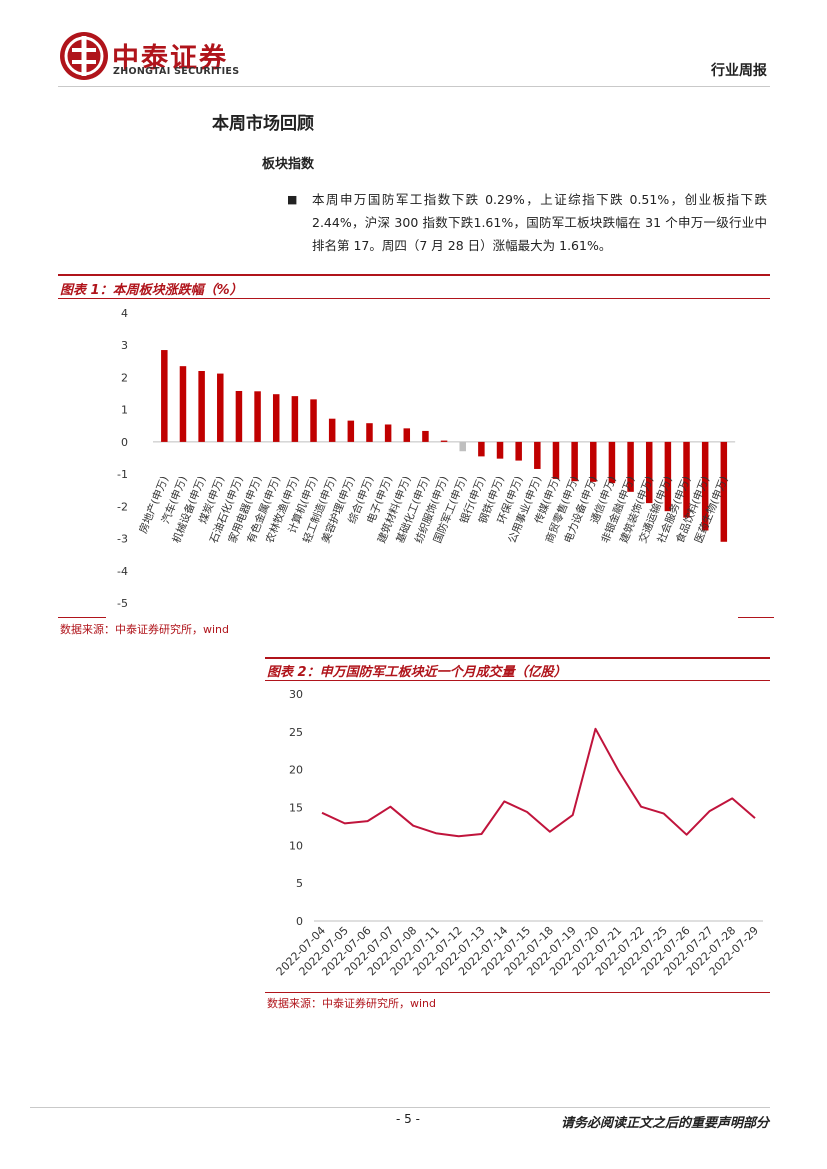 This screenshot has height=1169, width=827. I want to click on y-tick-label: 4, so click(124, 313).